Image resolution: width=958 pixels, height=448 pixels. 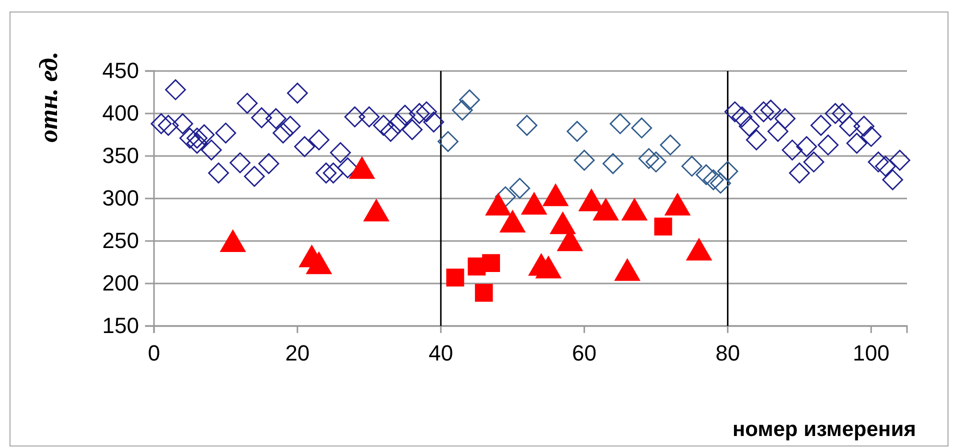 What do you see at coordinates (48, 97) in the screenshot?
I see `y-axis-title: отн. ед.` at bounding box center [48, 97].